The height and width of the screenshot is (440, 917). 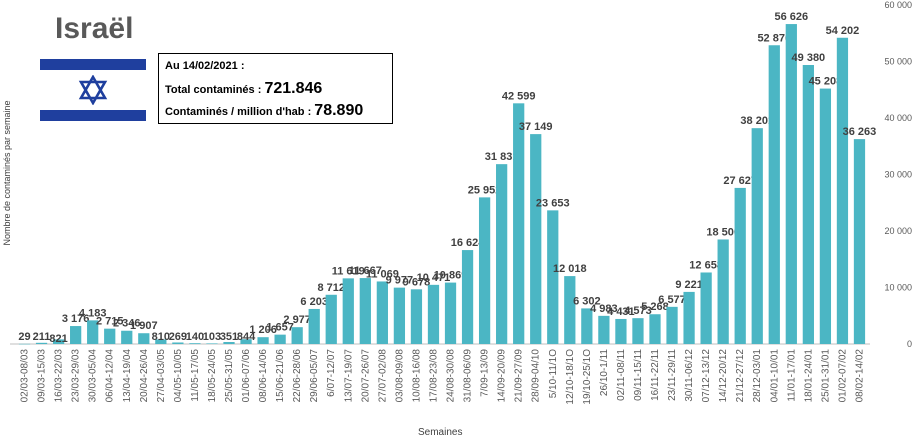 What do you see at coordinates (434, 278) in the screenshot?
I see `data-label: 10 471` at bounding box center [434, 278].